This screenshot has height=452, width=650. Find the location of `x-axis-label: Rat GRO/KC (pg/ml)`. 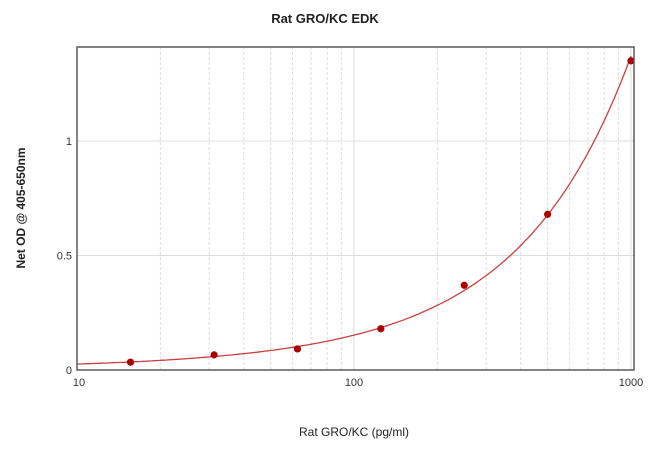

x-axis-label: Rat GRO/KC (pg/ml) is located at coordinates (353, 432).